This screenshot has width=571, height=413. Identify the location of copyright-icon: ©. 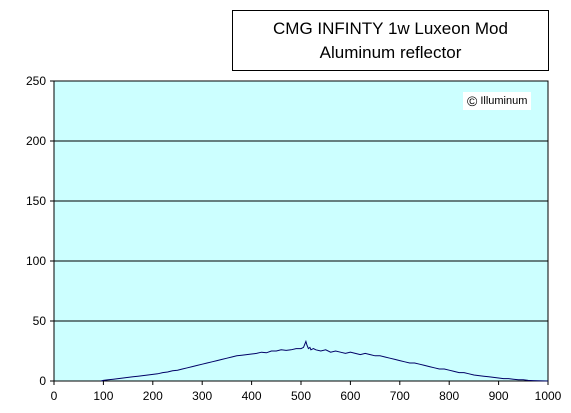
(472, 101).